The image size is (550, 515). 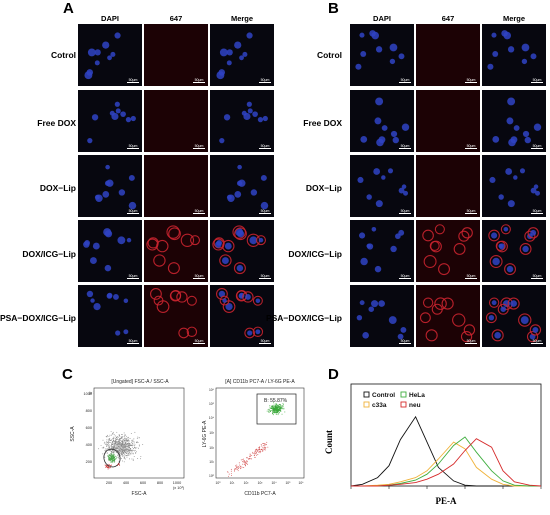 What do you see at coordinates (322, 123) in the screenshot?
I see `panel-b-row-label-2: Free DOX` at bounding box center [322, 123].